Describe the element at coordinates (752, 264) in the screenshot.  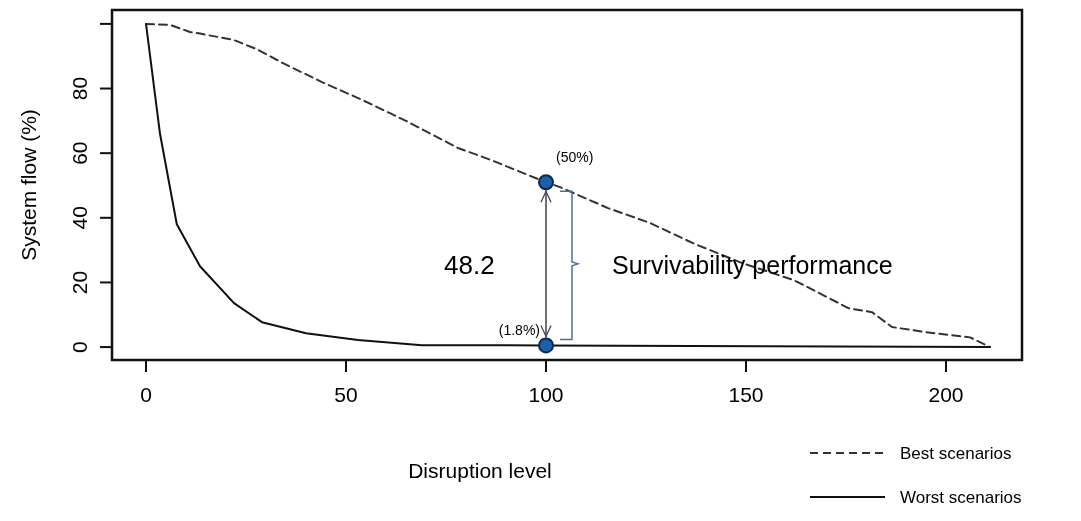
I see `annotation: Survivability performance` at that location.